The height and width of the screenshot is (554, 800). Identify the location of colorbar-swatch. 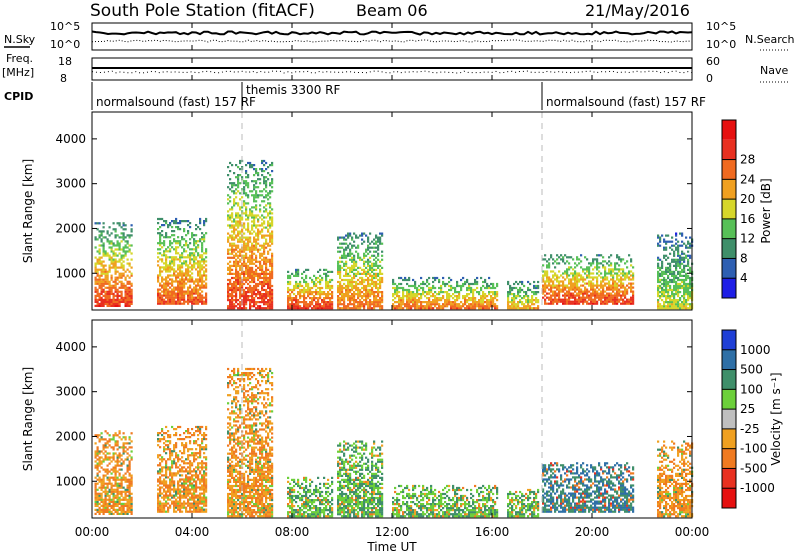
(729, 288).